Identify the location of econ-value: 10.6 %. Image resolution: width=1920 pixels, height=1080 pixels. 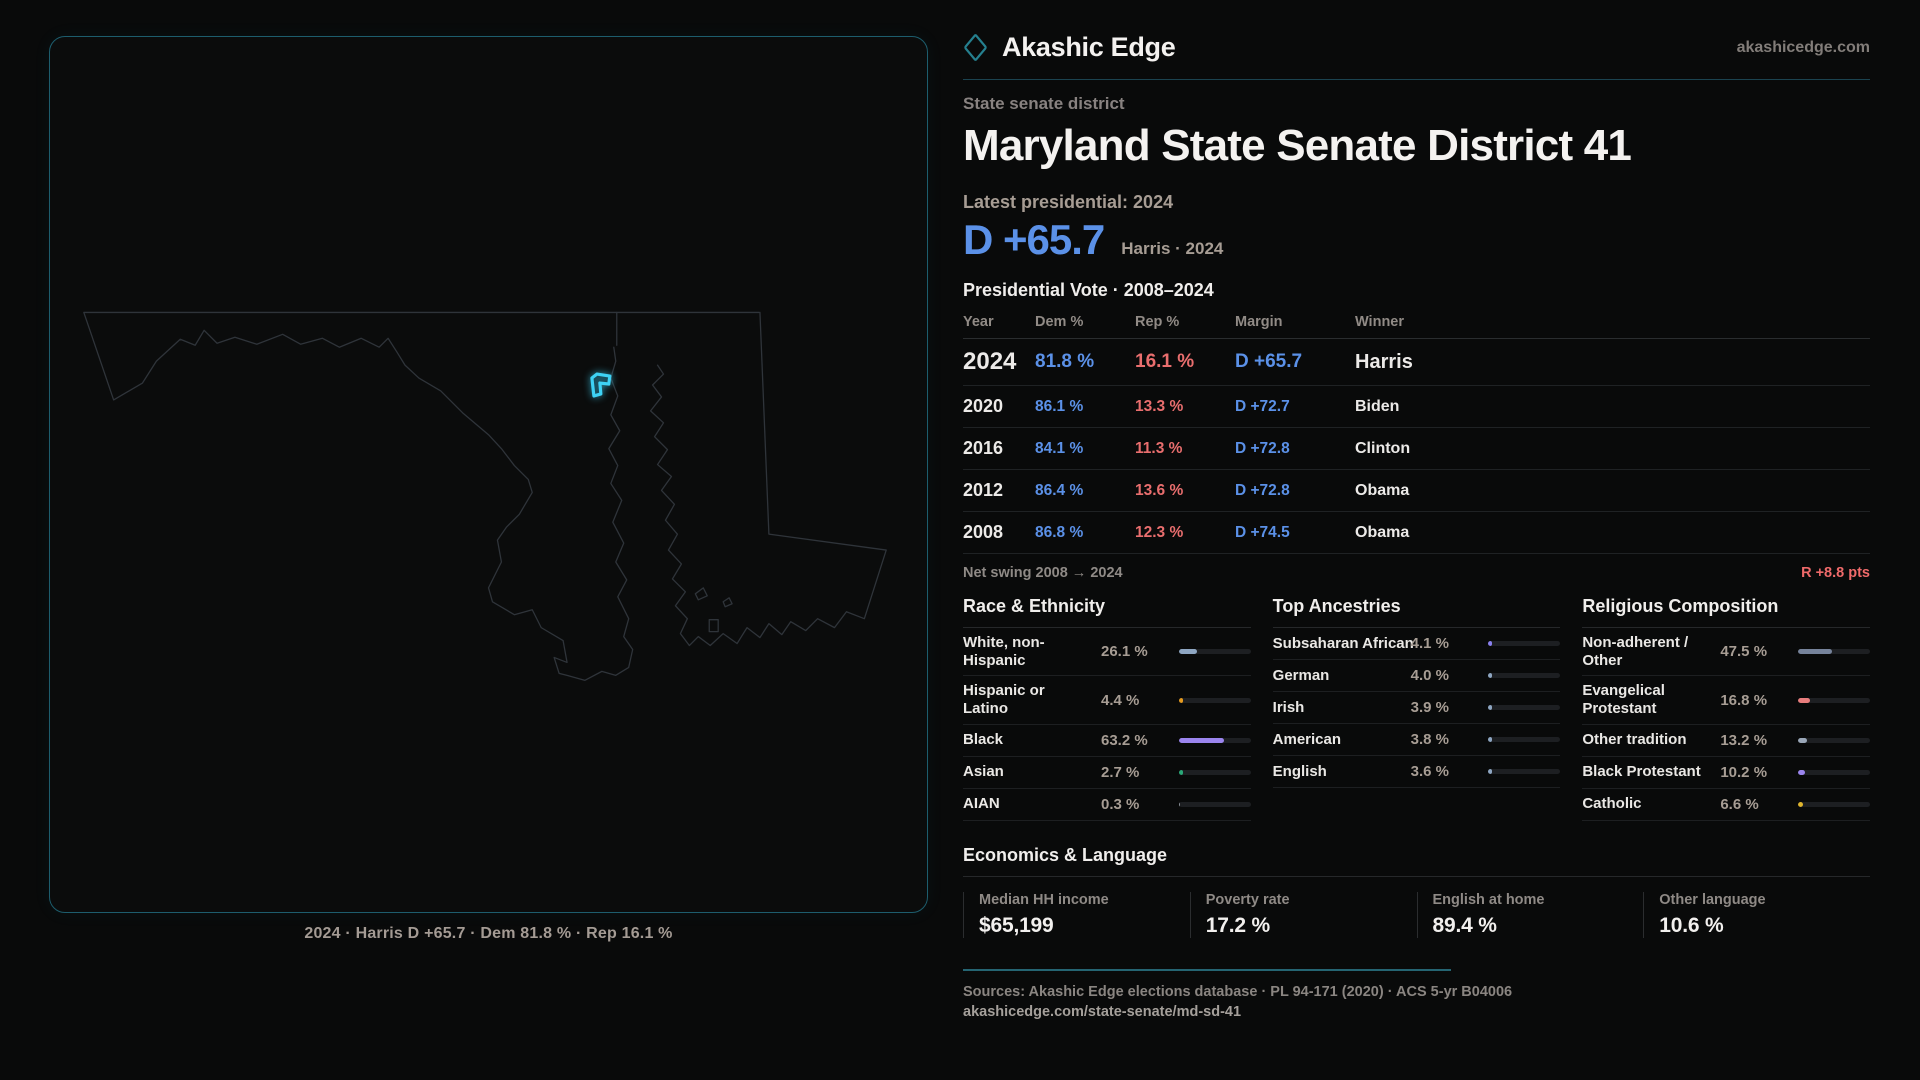
(1691, 925).